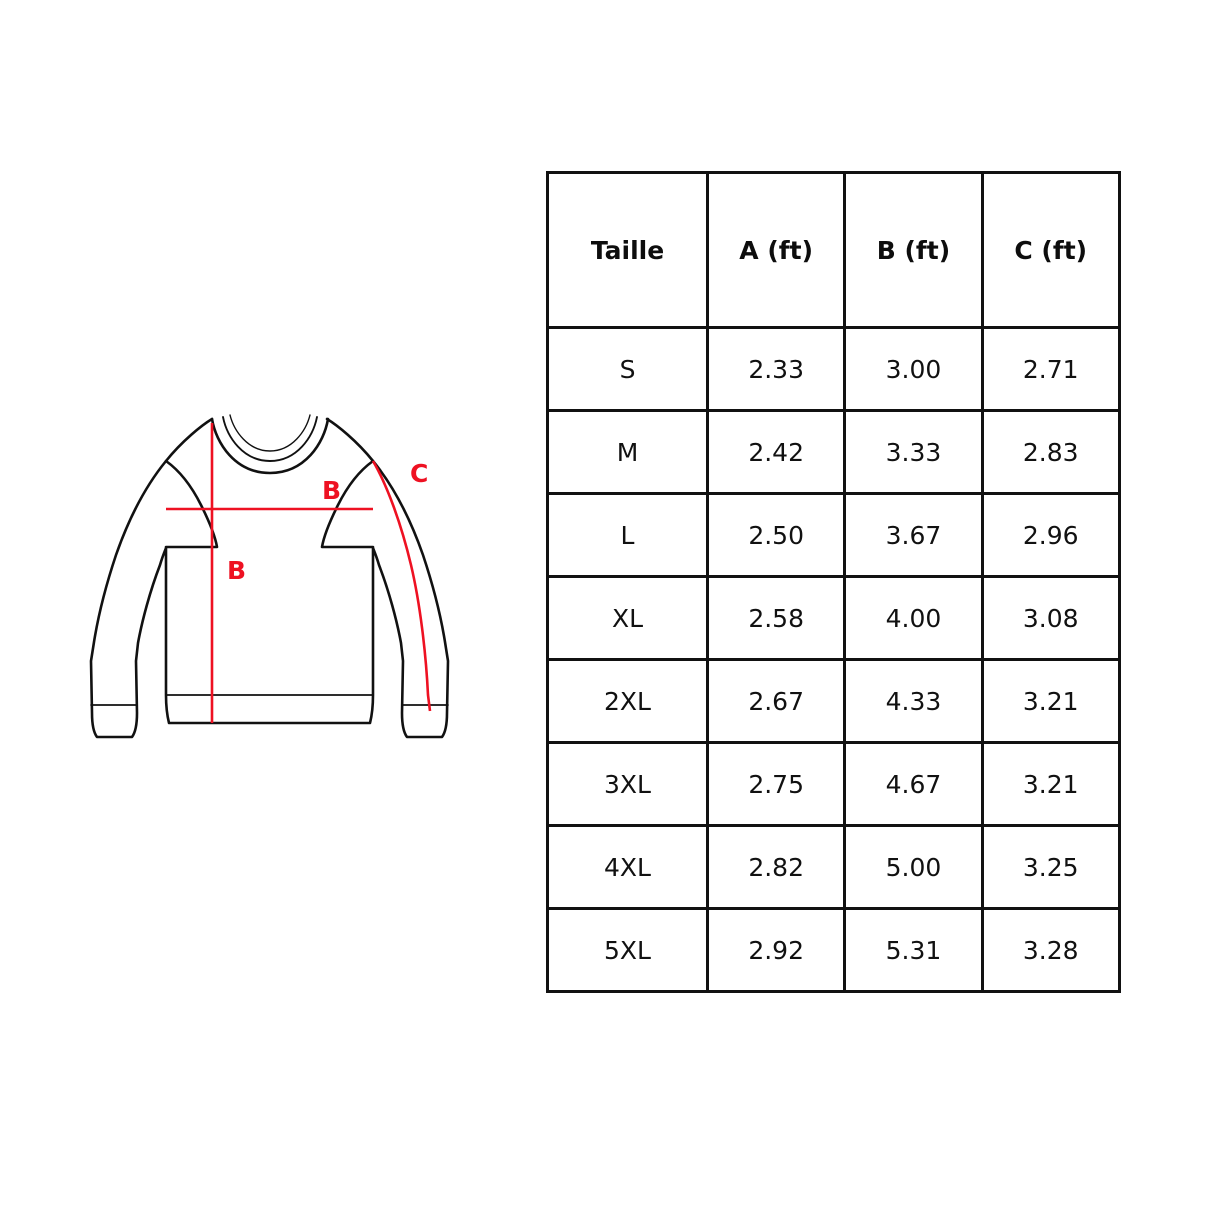  I want to click on cell-size: S, so click(627, 369).